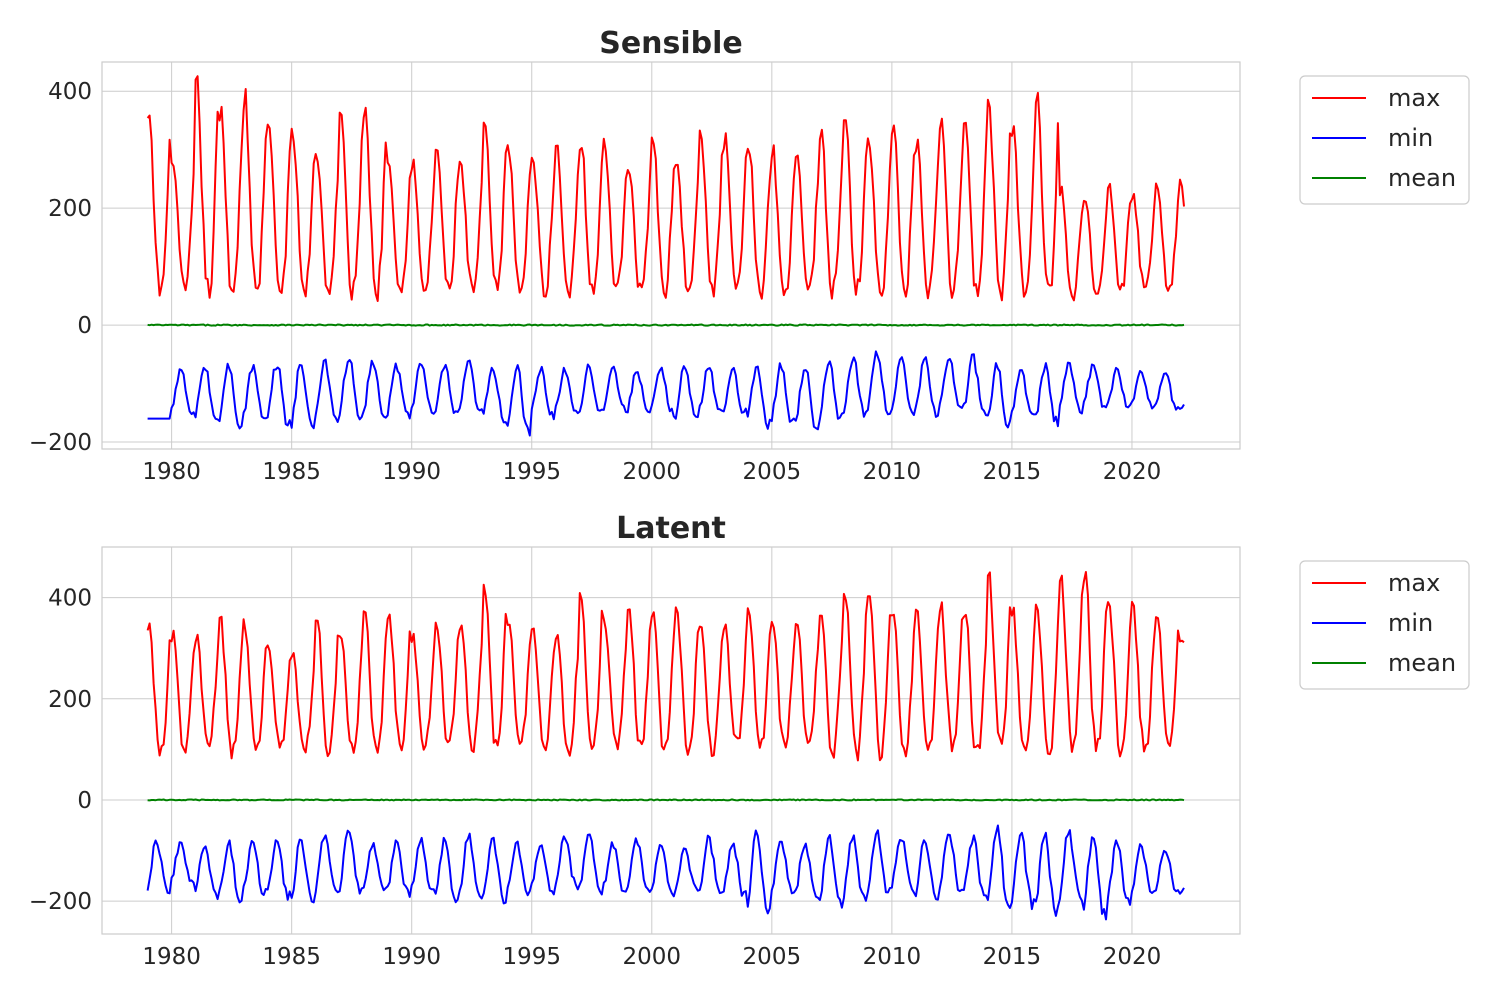 This screenshot has width=1500, height=1000. I want to click on chart-title: Sensible, so click(671, 43).